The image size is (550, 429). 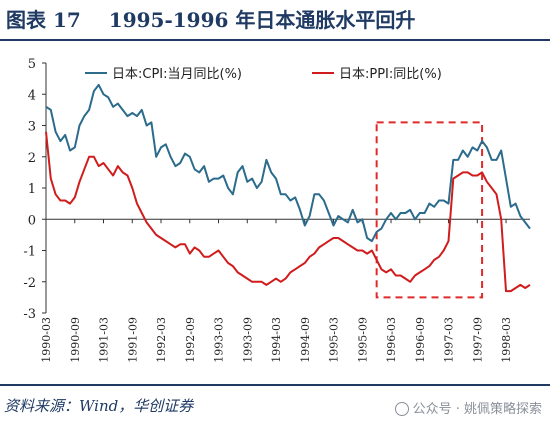 I want to click on y-tick-label: -1, so click(x=29, y=252).